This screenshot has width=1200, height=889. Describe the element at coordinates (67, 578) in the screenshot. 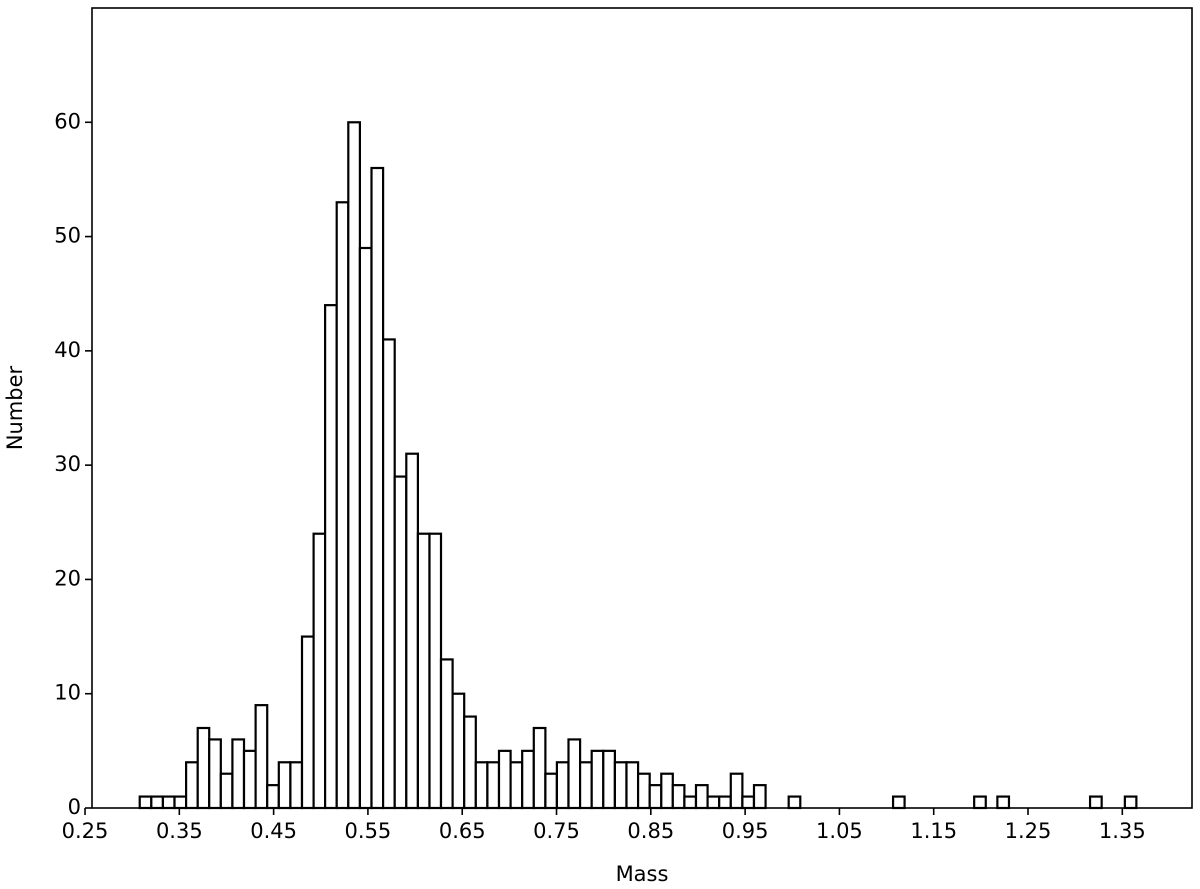

I see `y-tick-label: 20` at that location.